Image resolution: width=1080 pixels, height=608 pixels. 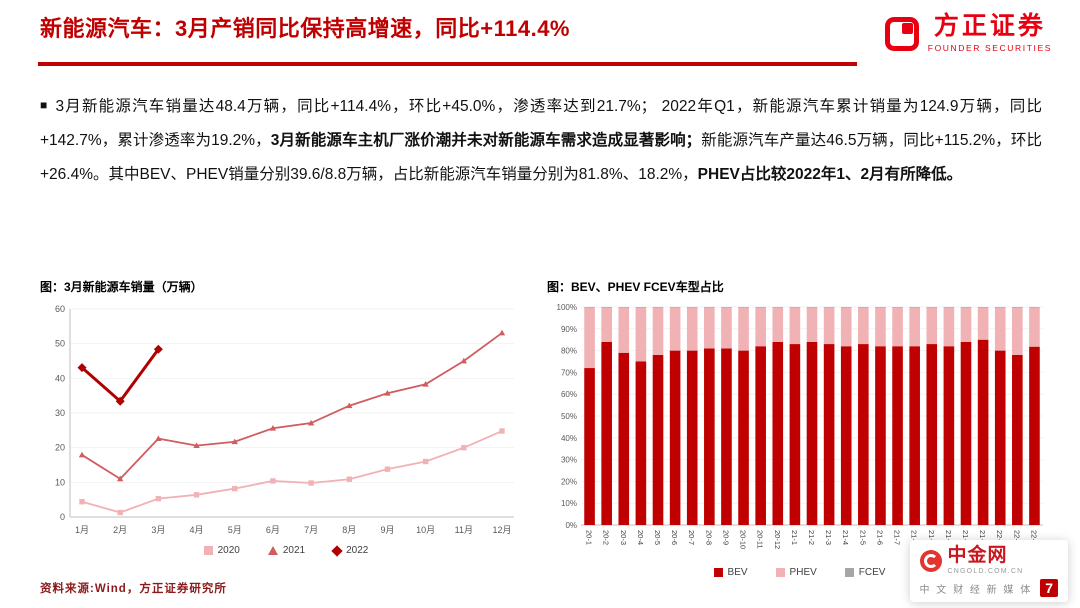 I want to click on svg-text: 10, so click(x=60, y=482).